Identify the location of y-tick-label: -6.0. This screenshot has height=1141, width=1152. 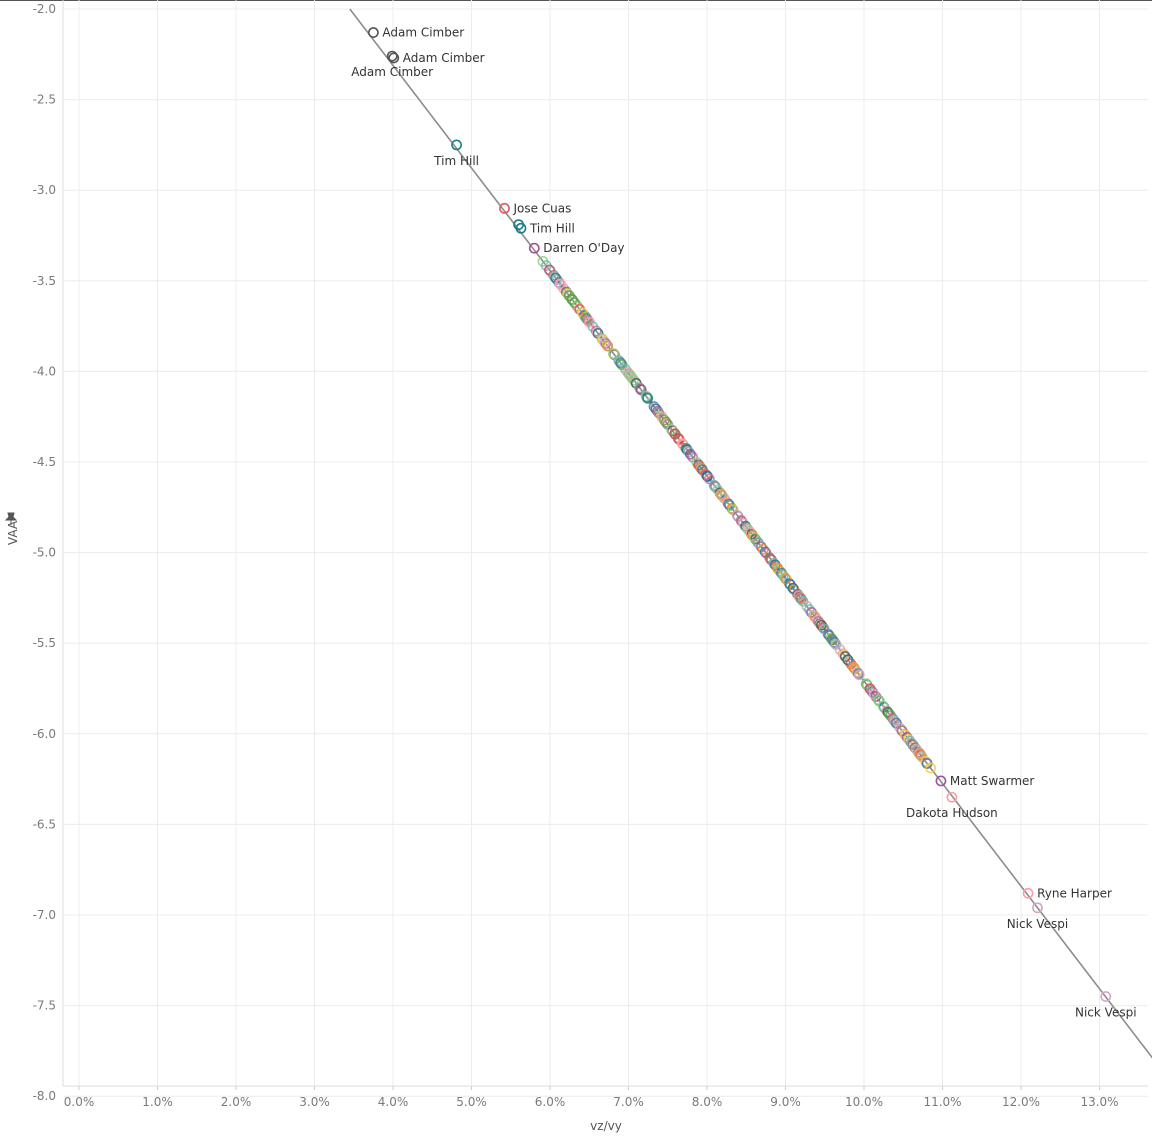
(44, 734).